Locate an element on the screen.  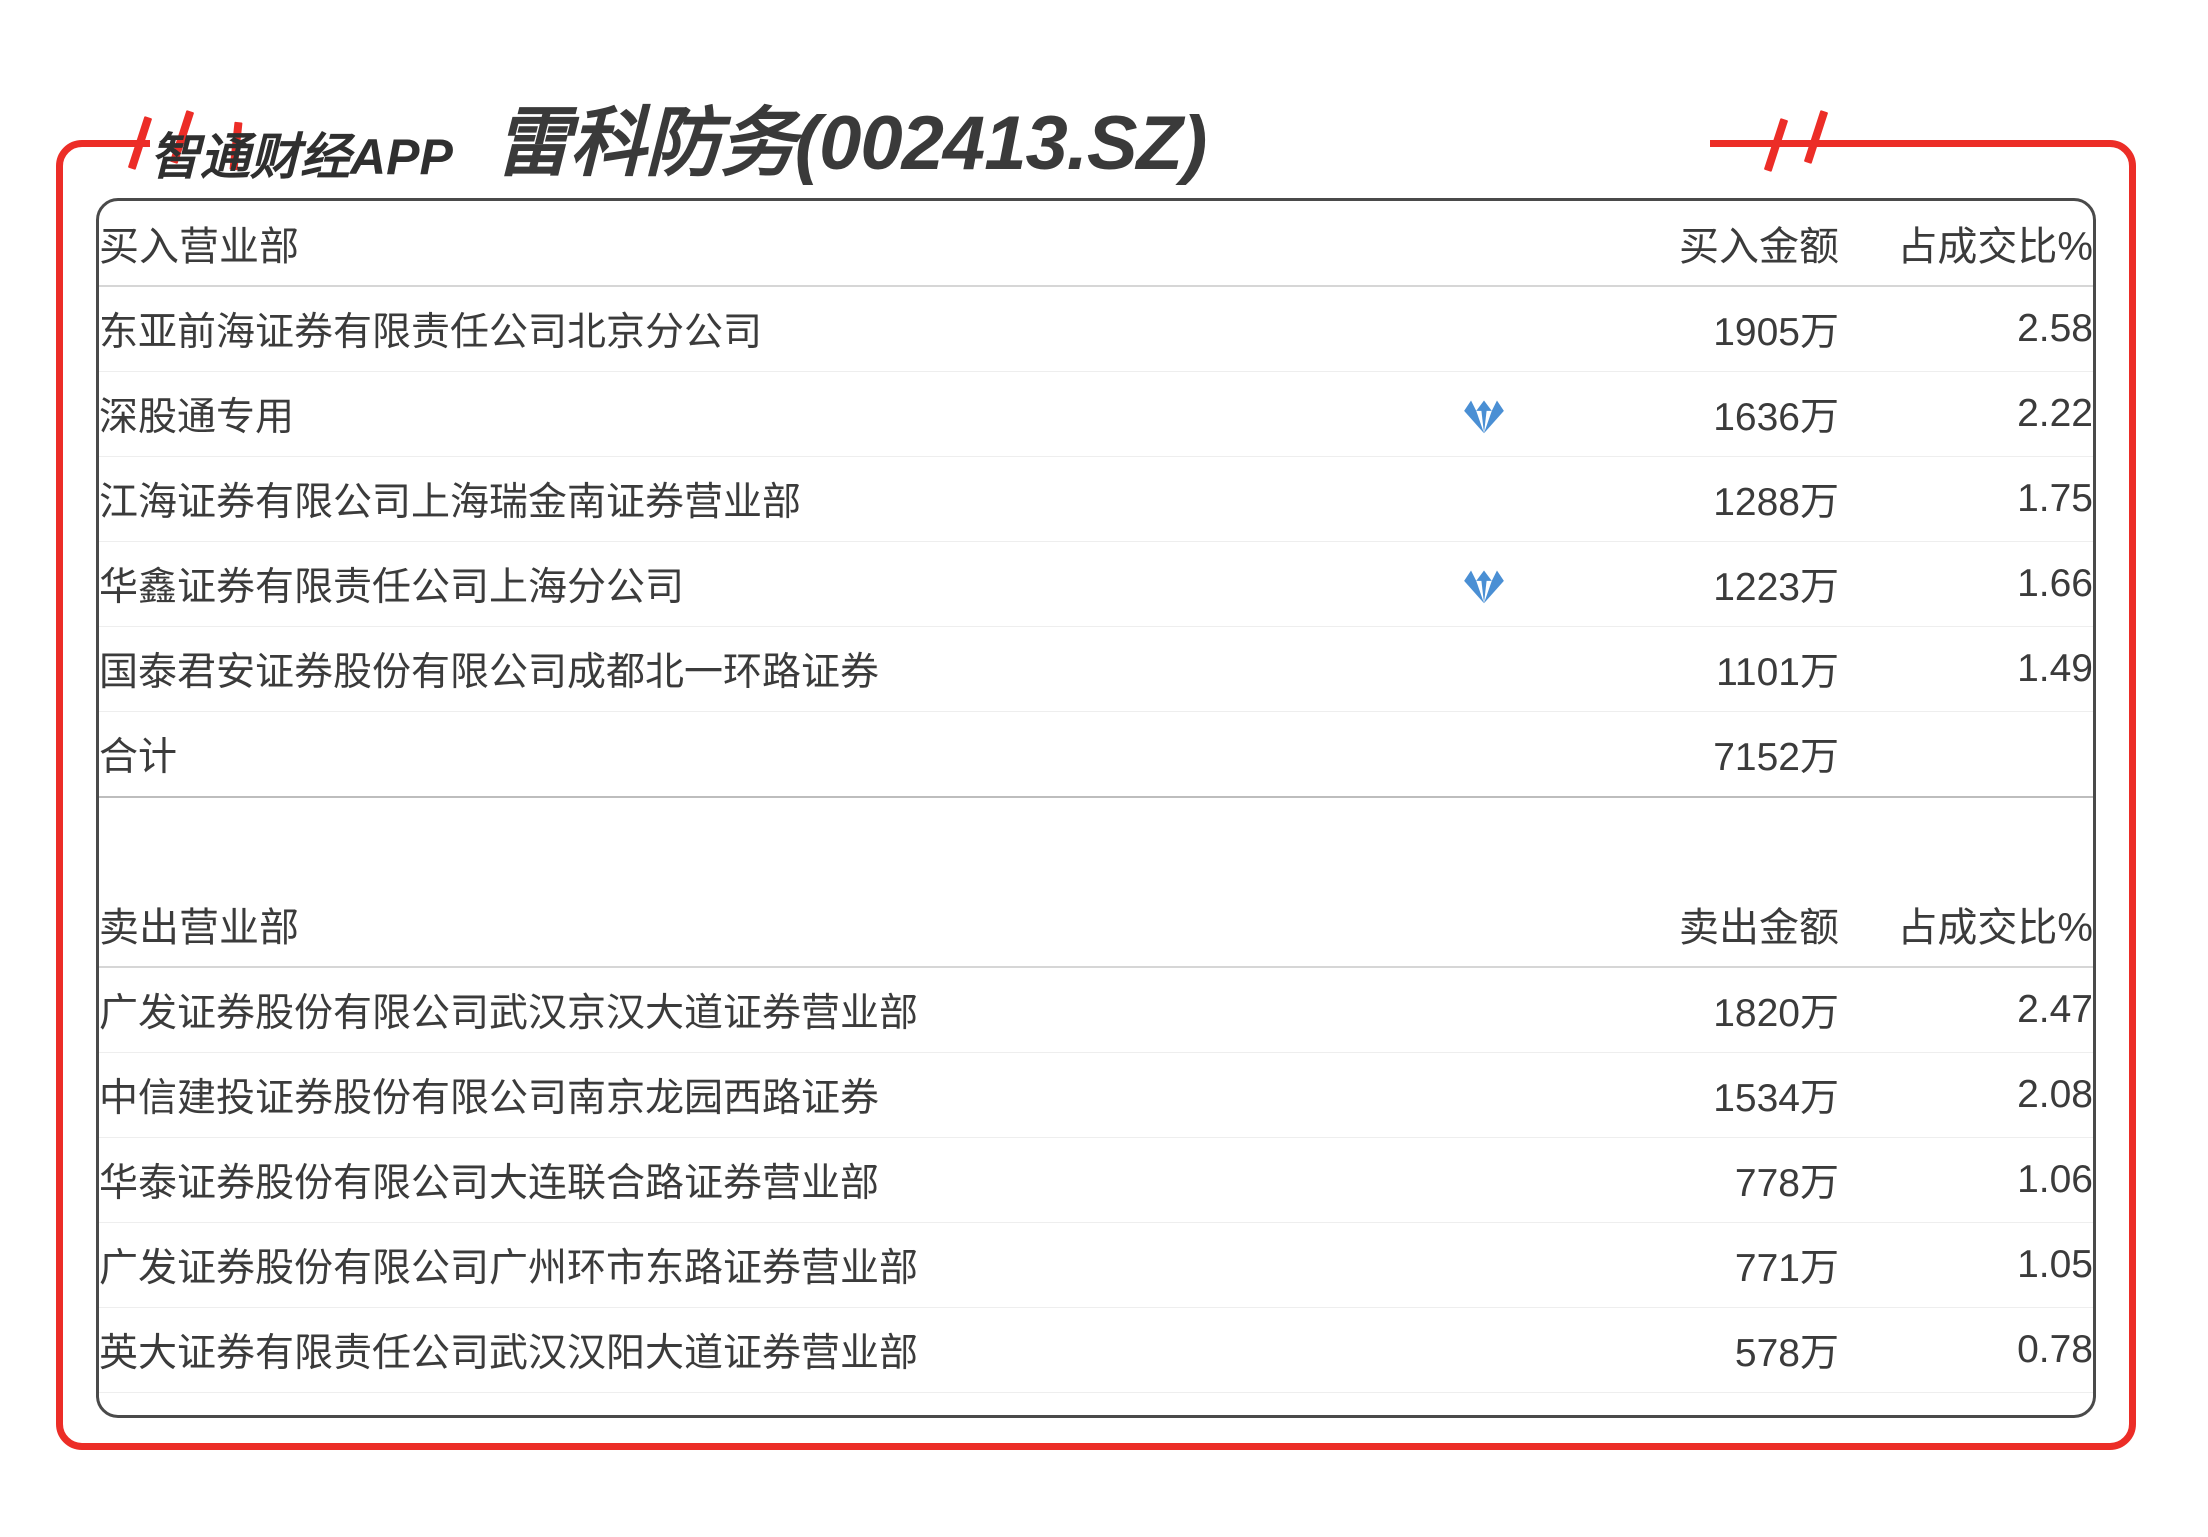
branch-name: 江海证券有限公司上海瑞金南证券营业部 is located at coordinates (764, 499).